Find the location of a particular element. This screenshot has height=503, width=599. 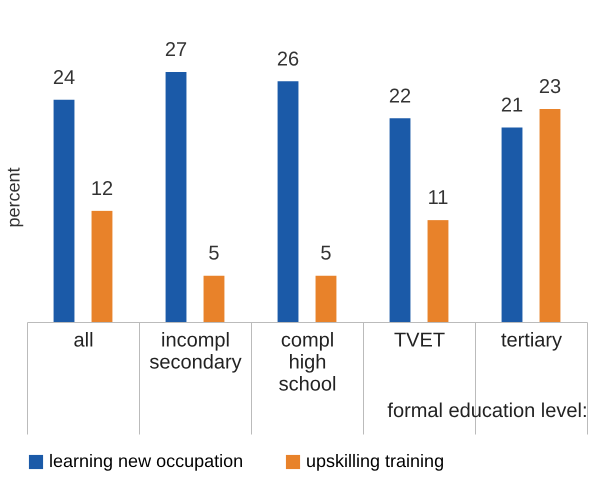

x-tick-label: incompl secondary is located at coordinates (195, 352).